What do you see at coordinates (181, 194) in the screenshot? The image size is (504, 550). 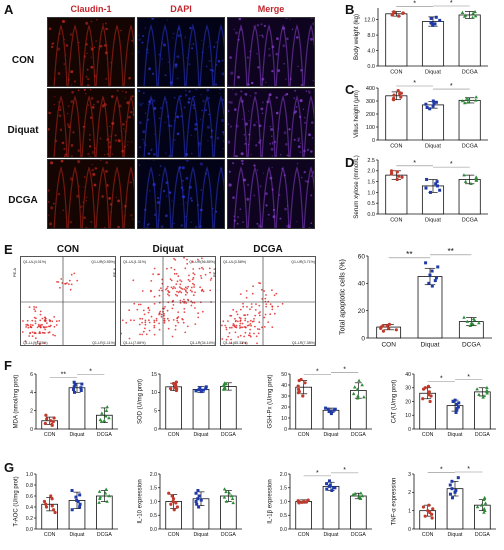 I see `micrograph-dapi-dcga` at bounding box center [181, 194].